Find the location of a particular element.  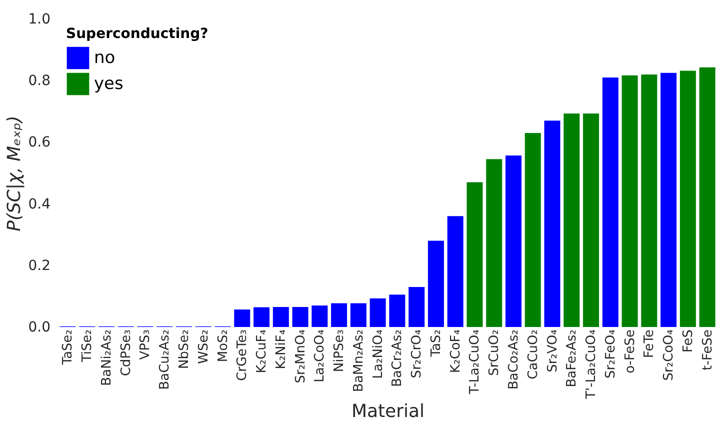

x-tick-label: Sr₂FeO₄ is located at coordinates (610, 354).